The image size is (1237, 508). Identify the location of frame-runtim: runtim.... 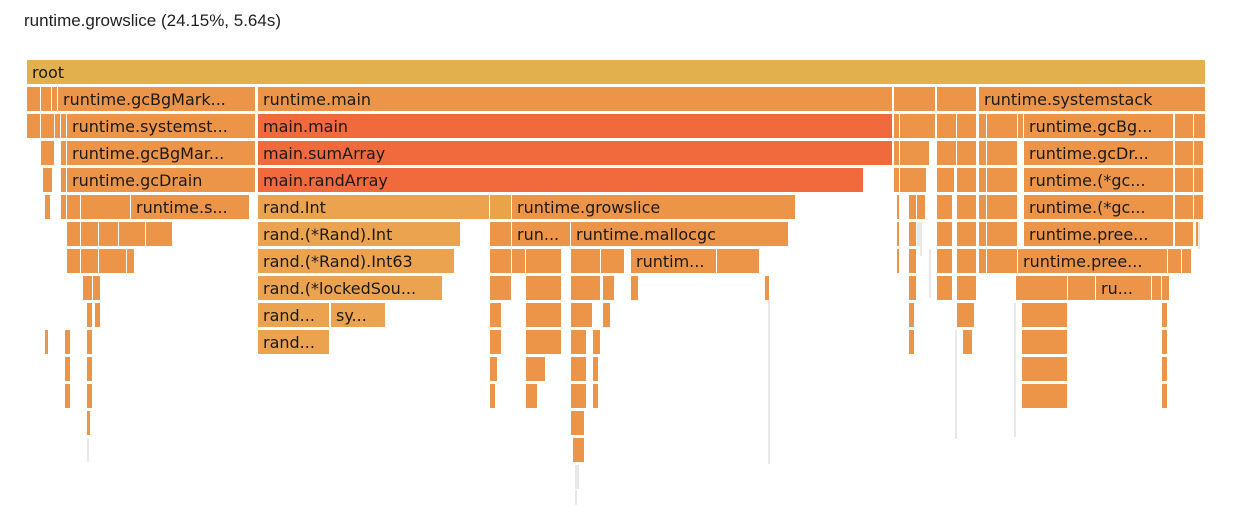
(674, 261).